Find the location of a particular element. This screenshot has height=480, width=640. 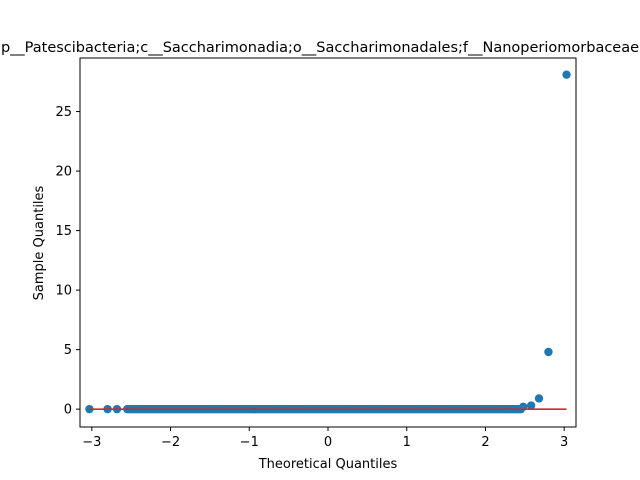

x-tick-label: −3 is located at coordinates (91, 442).